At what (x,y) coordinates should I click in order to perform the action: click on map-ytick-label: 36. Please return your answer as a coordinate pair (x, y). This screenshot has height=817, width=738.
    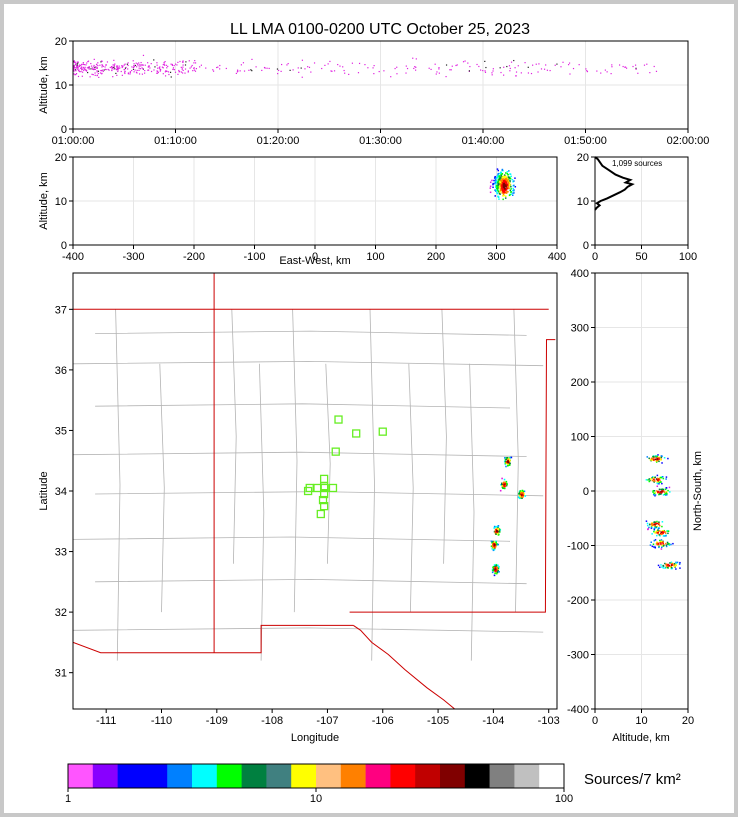
    Looking at the image, I should click on (61, 371).